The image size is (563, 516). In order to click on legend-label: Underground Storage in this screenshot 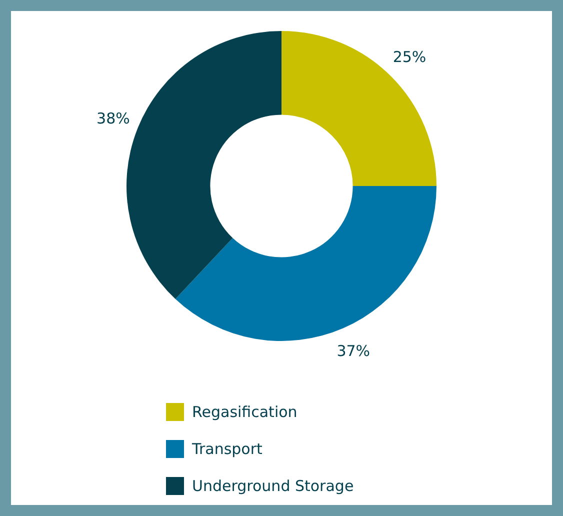, I will do `click(273, 485)`.